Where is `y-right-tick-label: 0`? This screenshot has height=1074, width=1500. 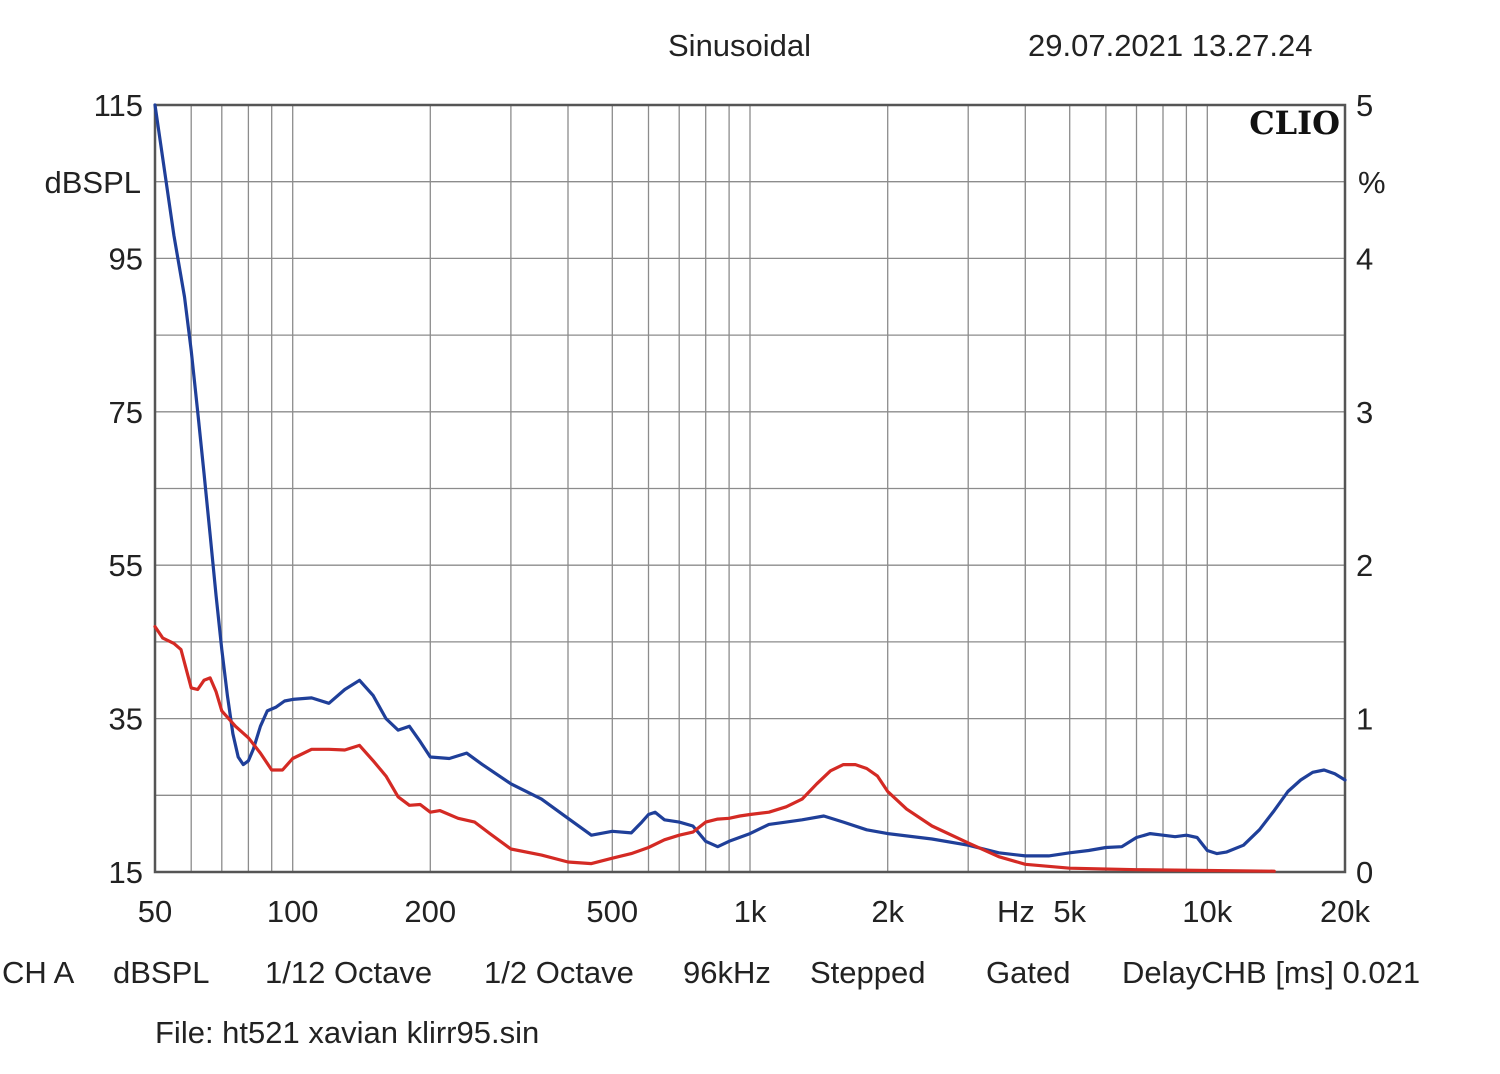
y-right-tick-label: 0 is located at coordinates (1364, 872).